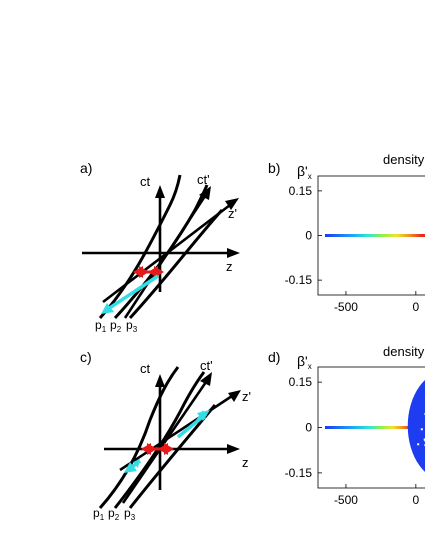  What do you see at coordinates (193, 424) in the screenshot?
I see `cyan-arrow-upper` at bounding box center [193, 424].